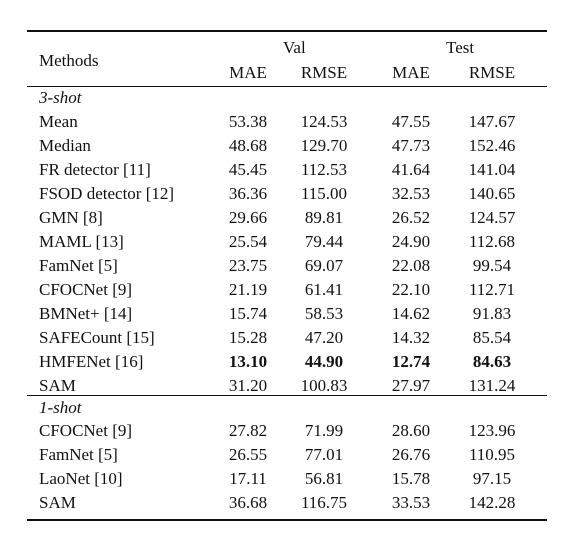 The image size is (575, 542). What do you see at coordinates (324, 193) in the screenshot?
I see `val-rmse-cell: 115.00` at bounding box center [324, 193].